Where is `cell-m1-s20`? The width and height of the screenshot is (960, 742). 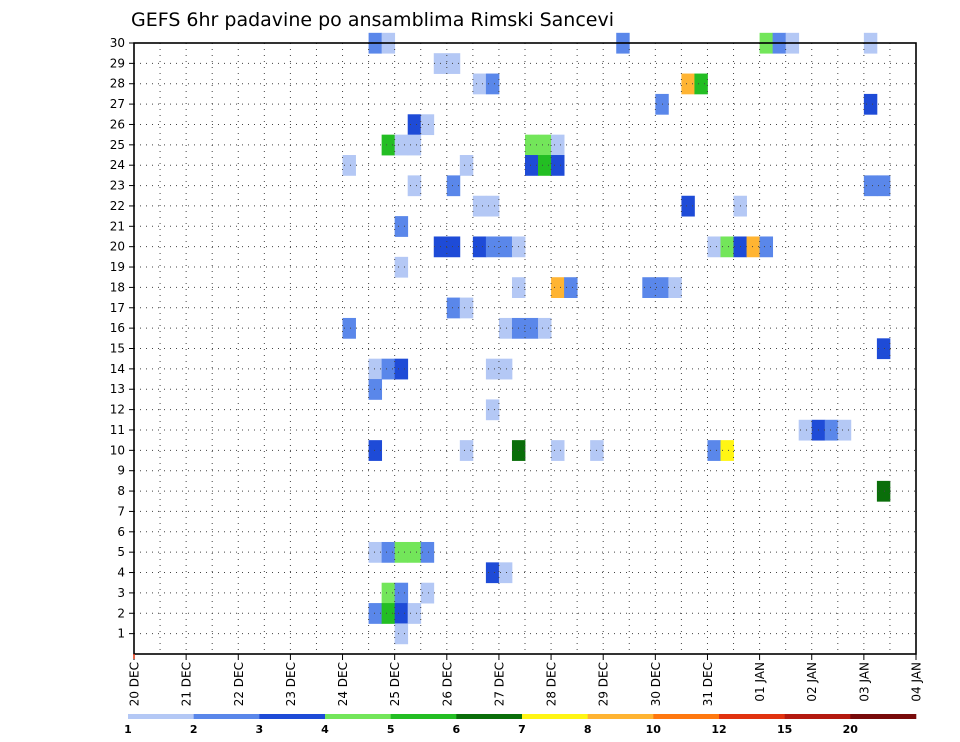 cell-m1-s20 is located at coordinates (401, 634).